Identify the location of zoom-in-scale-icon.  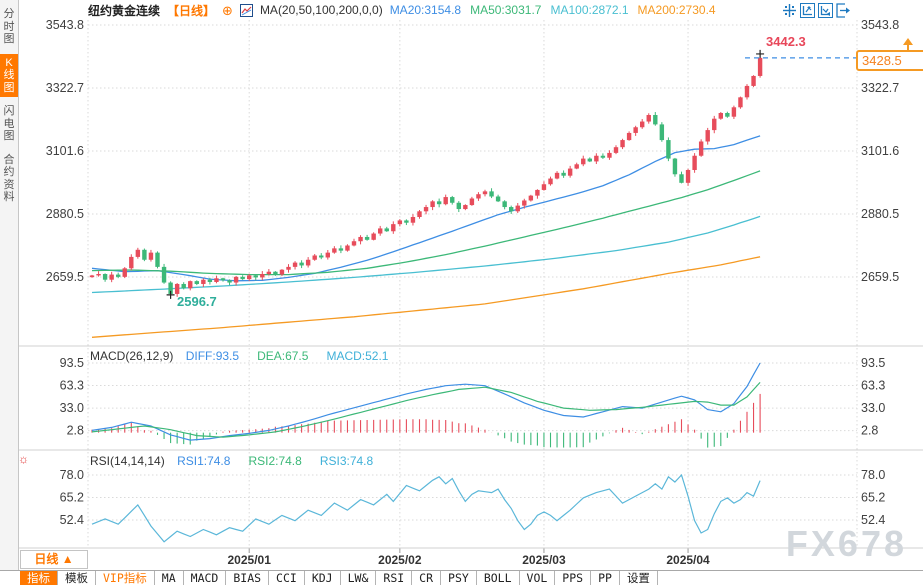
(807, 10).